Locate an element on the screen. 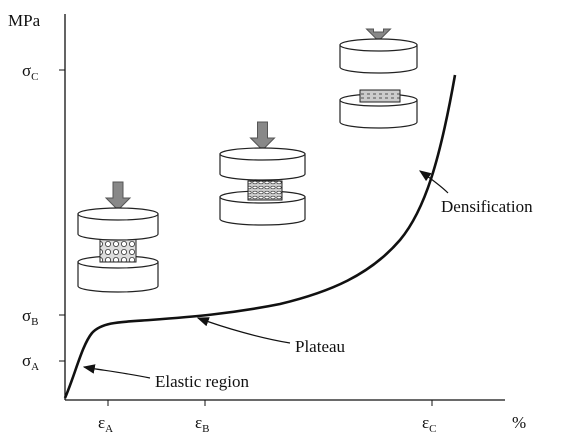 The image size is (561, 443). x-label: εA is located at coordinates (105, 424).